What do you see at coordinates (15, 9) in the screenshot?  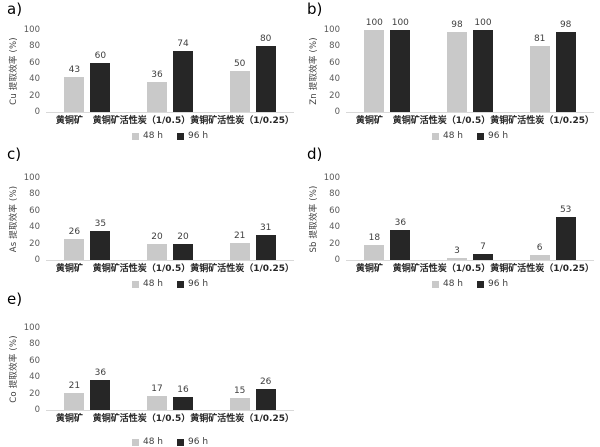 I see `panel-label: a)` at bounding box center [15, 9].